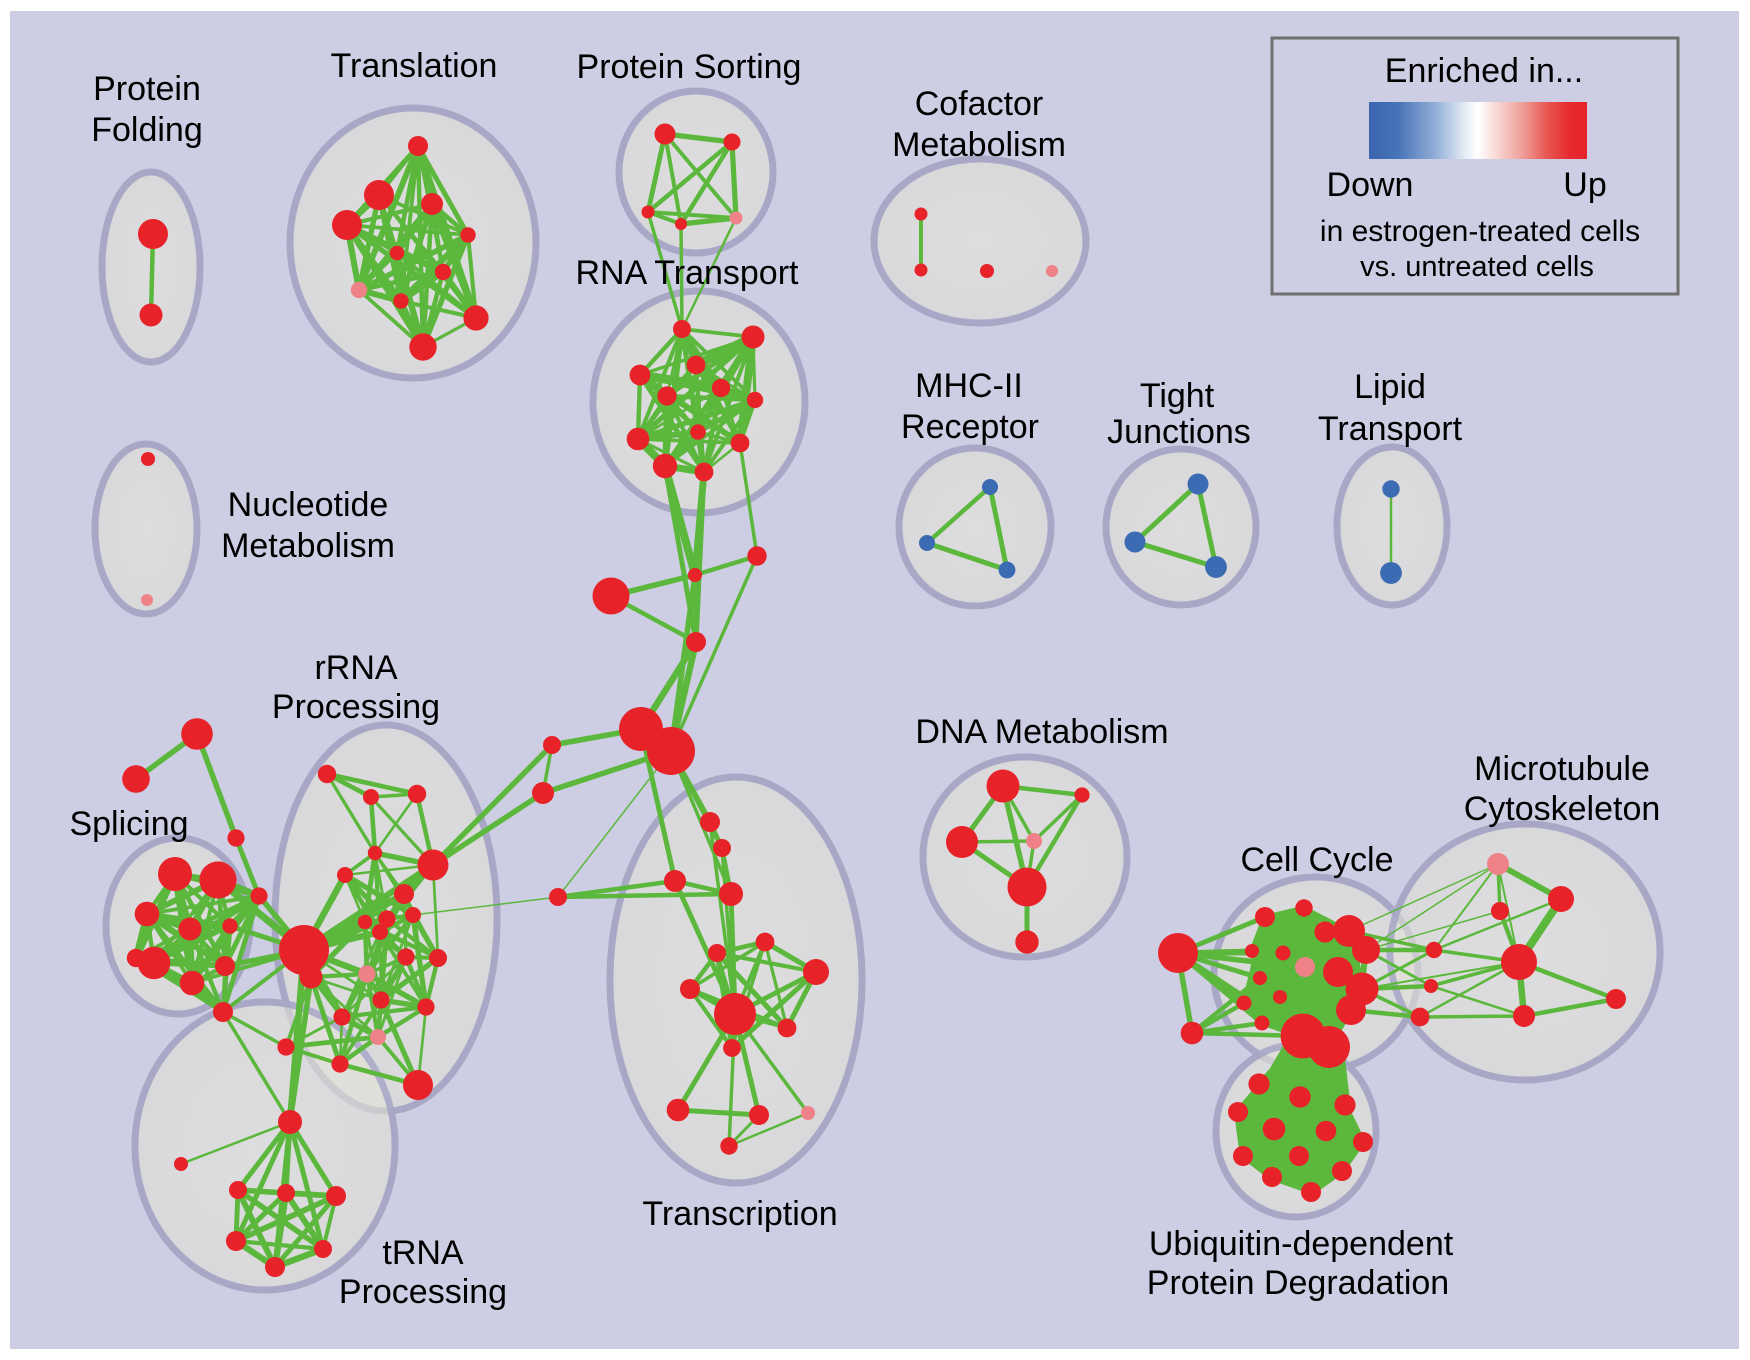  What do you see at coordinates (1390, 387) in the screenshot?
I see `svg-text: Lipid` at bounding box center [1390, 387].